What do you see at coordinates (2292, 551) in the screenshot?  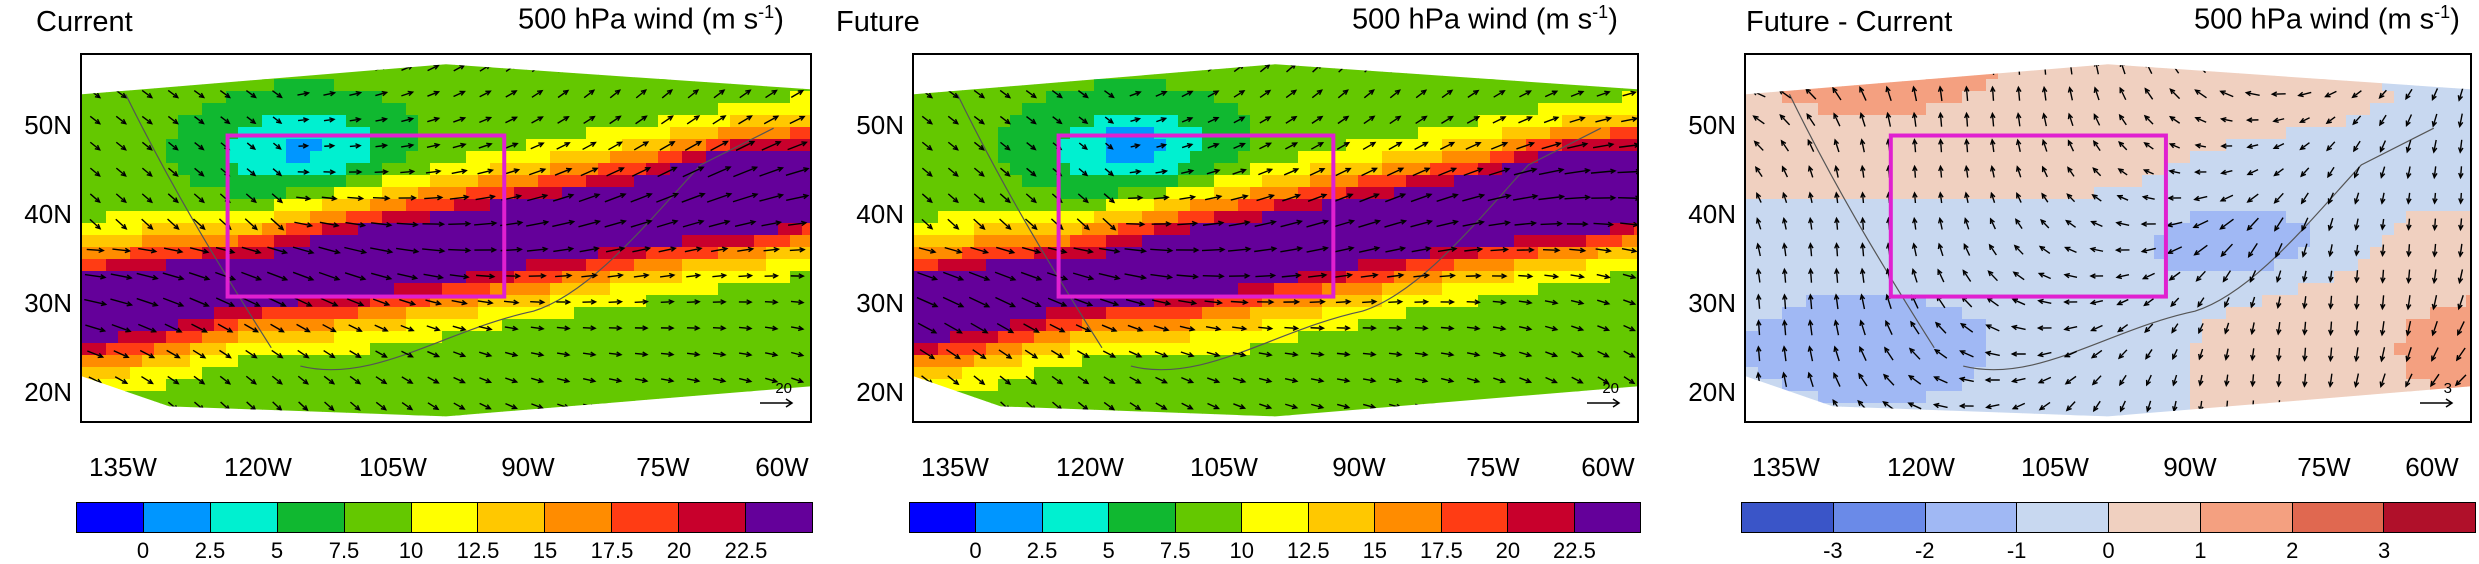 I see `colorbar-tick-label: 2` at bounding box center [2292, 551].